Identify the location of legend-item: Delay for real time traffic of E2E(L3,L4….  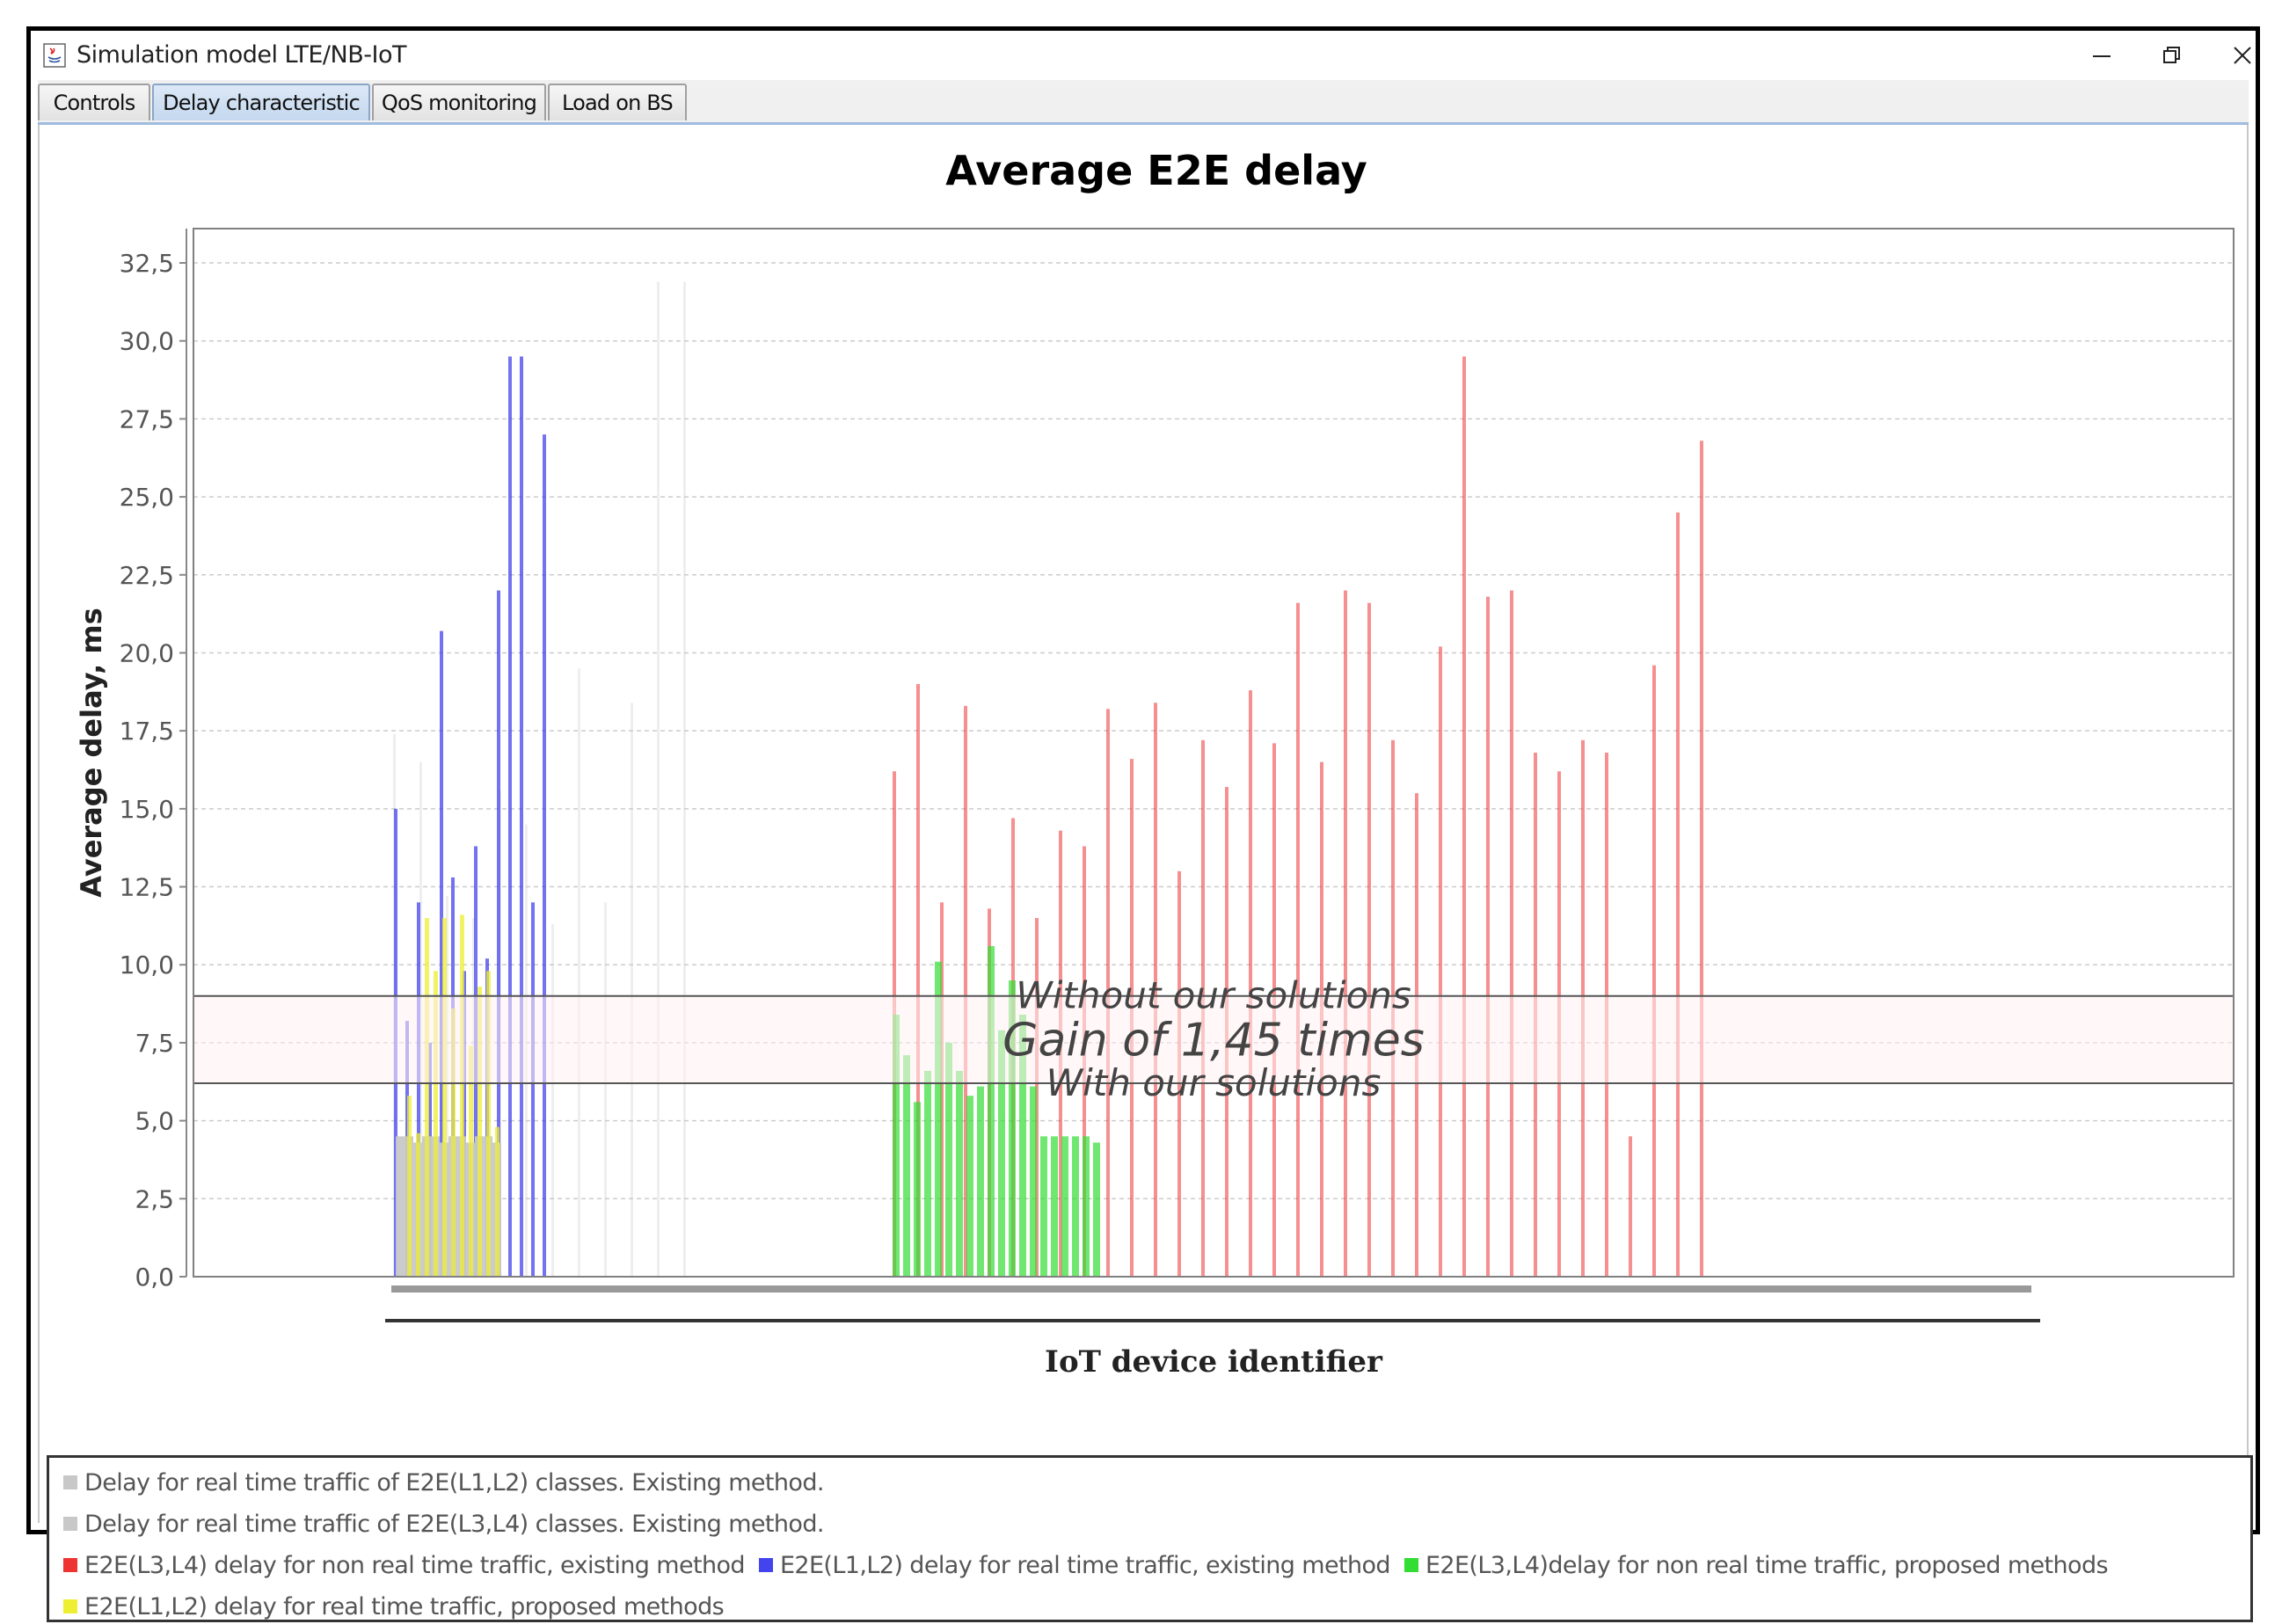
(443, 1525).